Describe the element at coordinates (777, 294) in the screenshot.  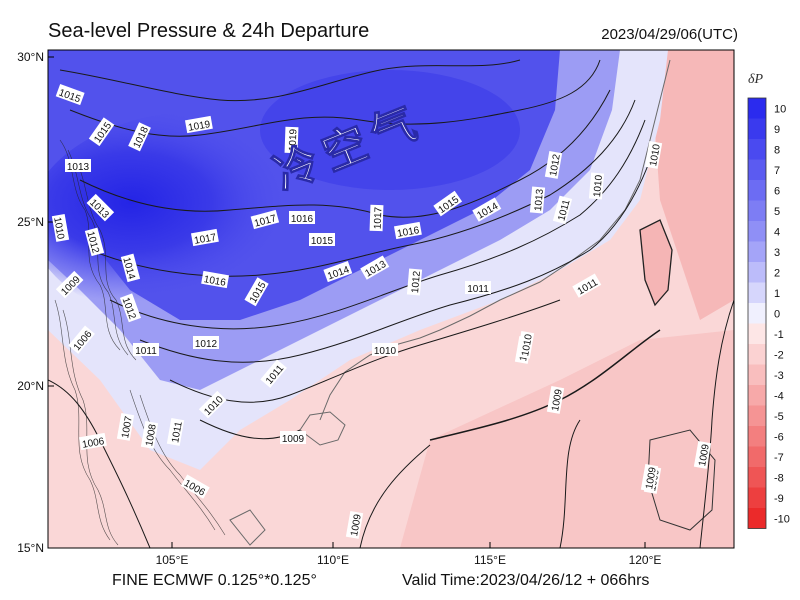
I see `colorbar-label: 1` at that location.